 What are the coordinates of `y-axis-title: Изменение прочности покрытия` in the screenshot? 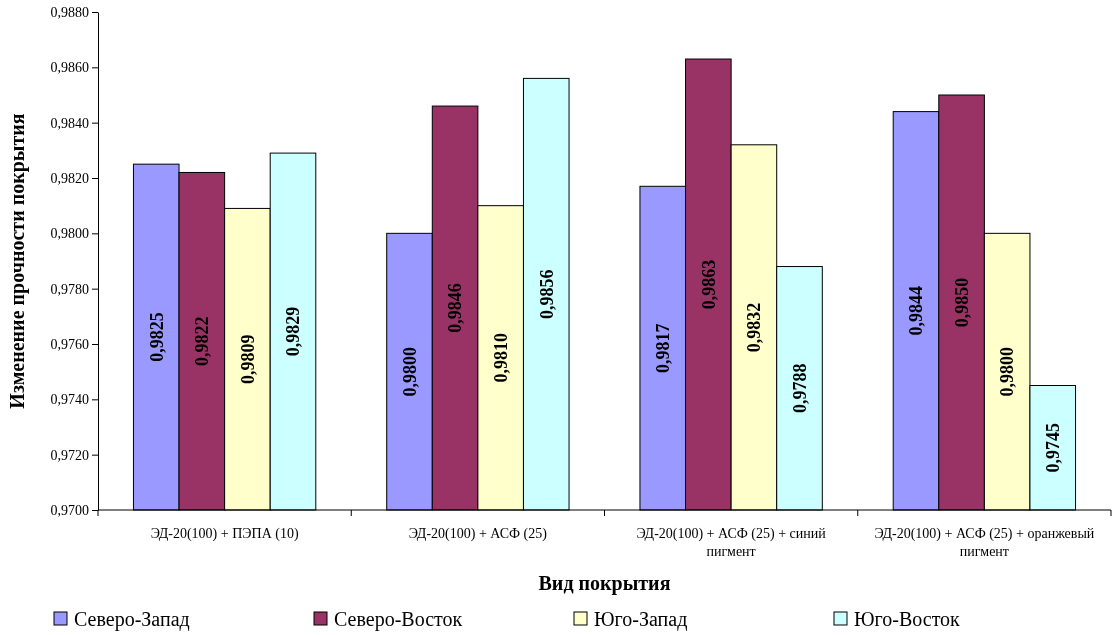 It's located at (17, 261).